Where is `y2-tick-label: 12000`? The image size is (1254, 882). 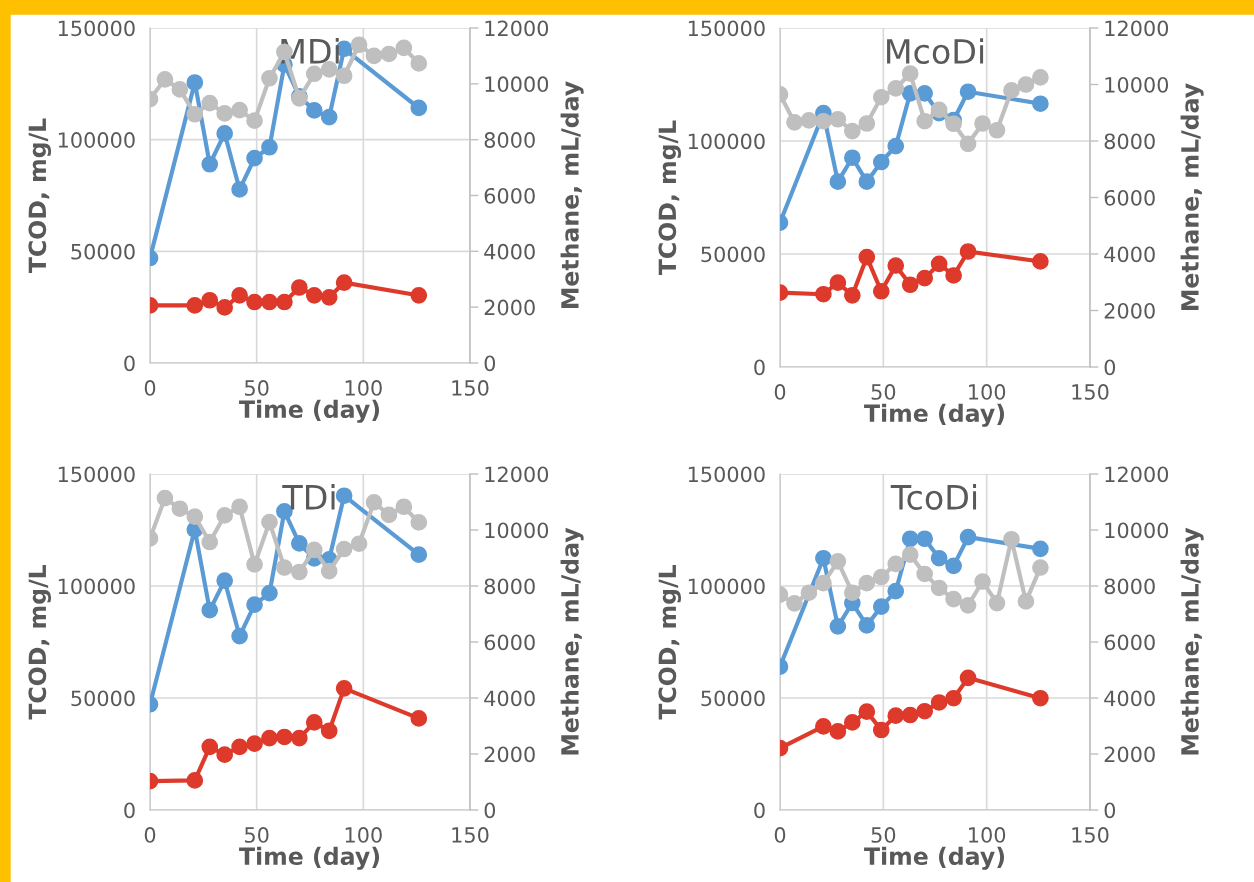 y2-tick-label: 12000 is located at coordinates (517, 28).